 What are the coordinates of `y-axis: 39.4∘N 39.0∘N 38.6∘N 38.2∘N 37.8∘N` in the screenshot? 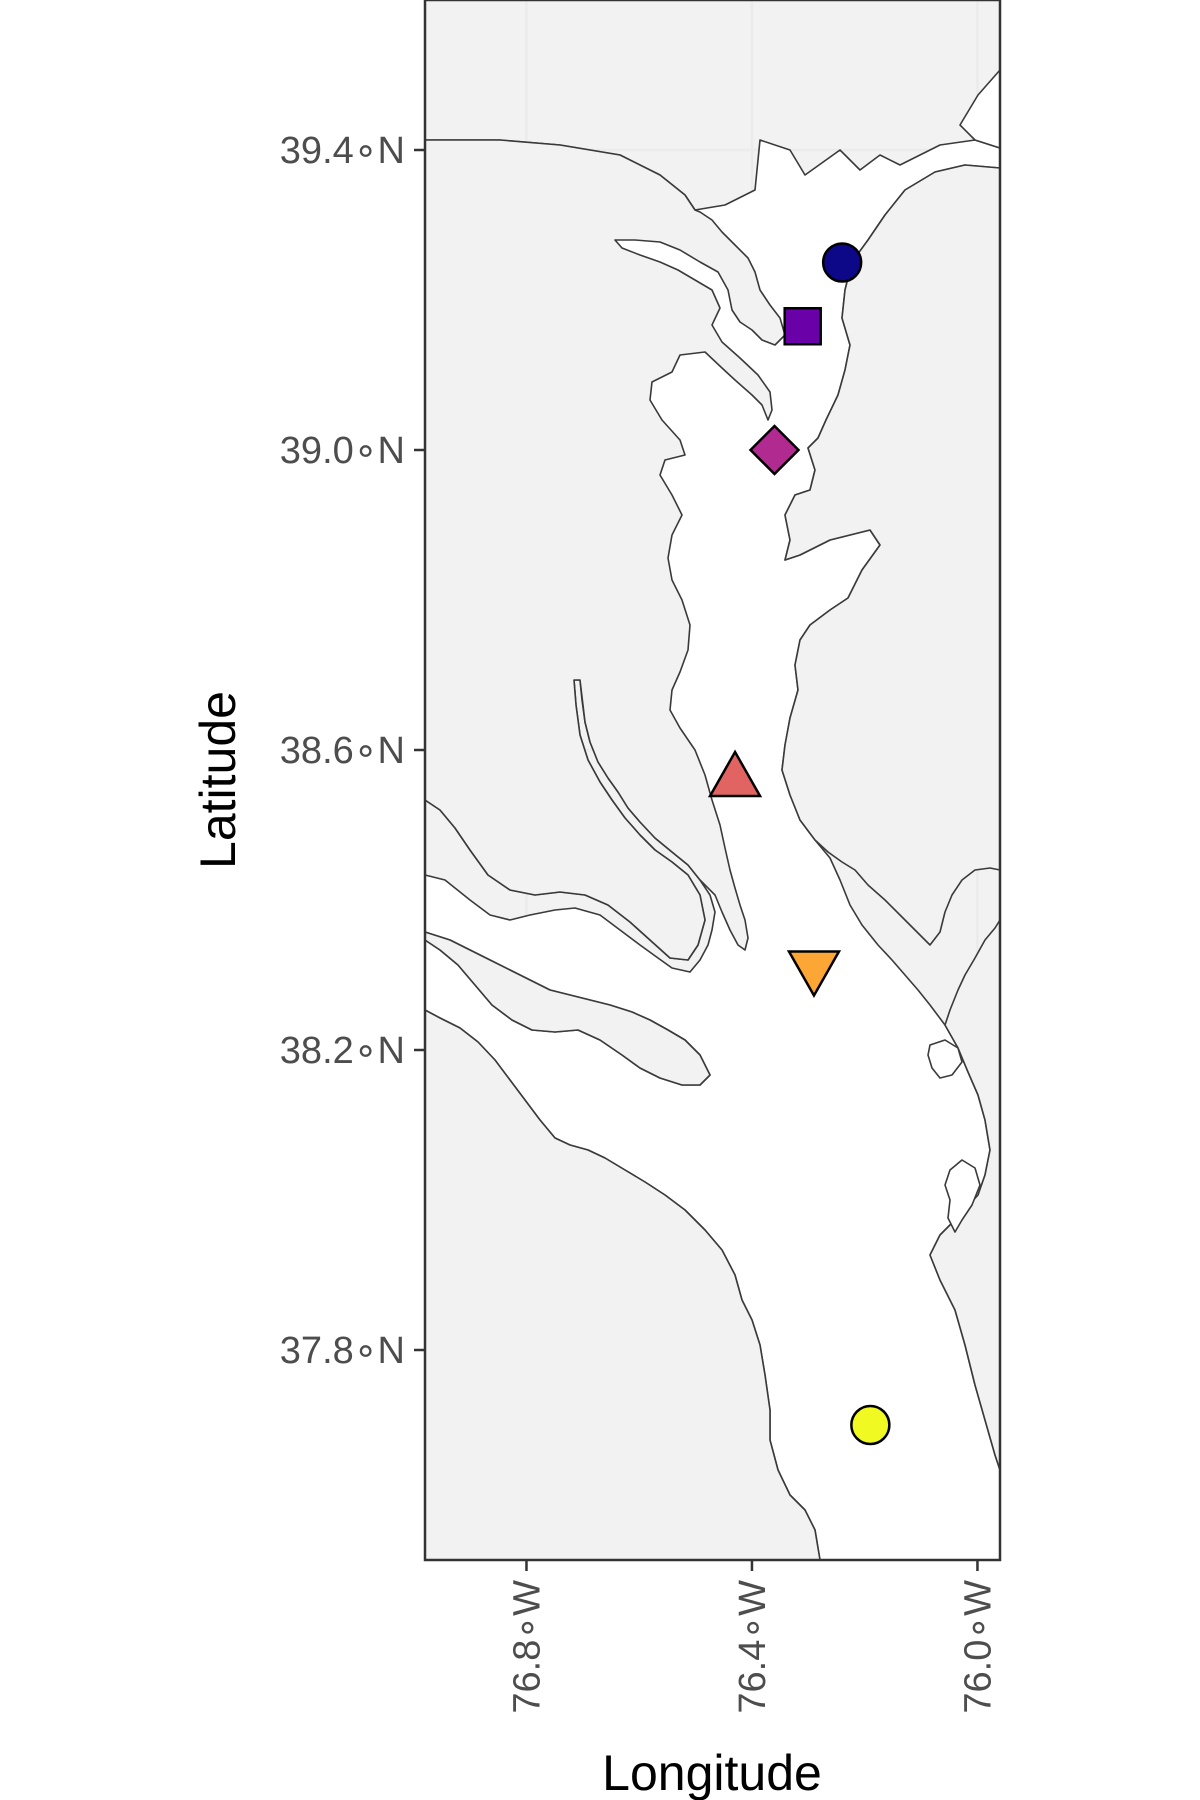 It's located at (352, 751).